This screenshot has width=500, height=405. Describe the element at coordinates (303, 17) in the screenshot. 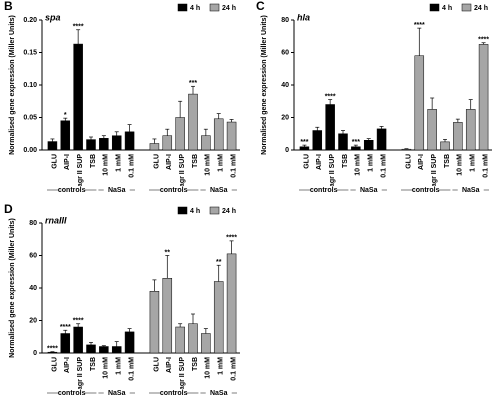

I see `chart-title: hla` at that location.